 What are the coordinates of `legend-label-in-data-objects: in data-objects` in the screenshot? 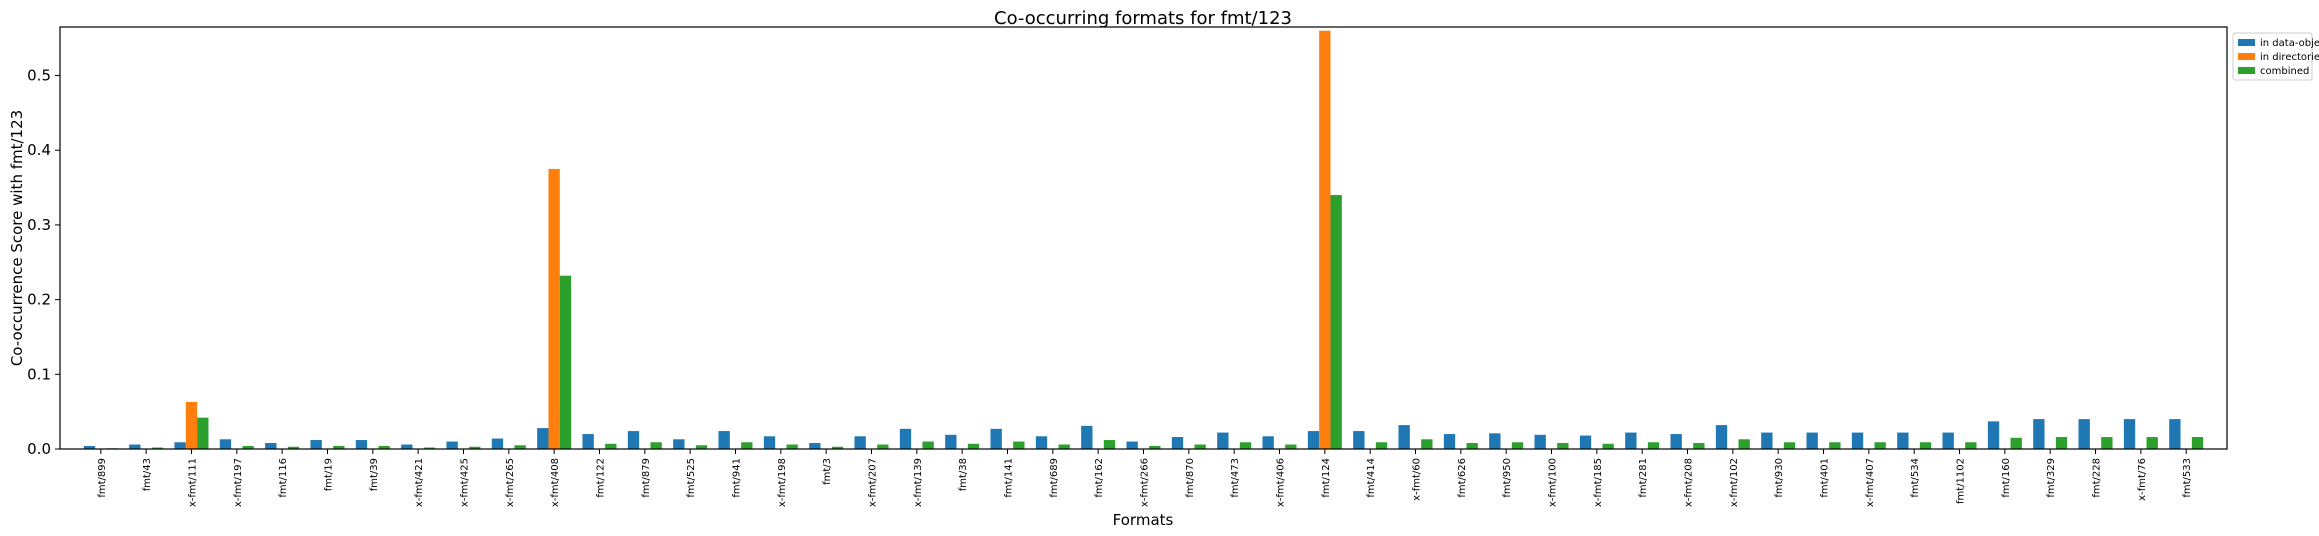 It's located at (2289, 43).